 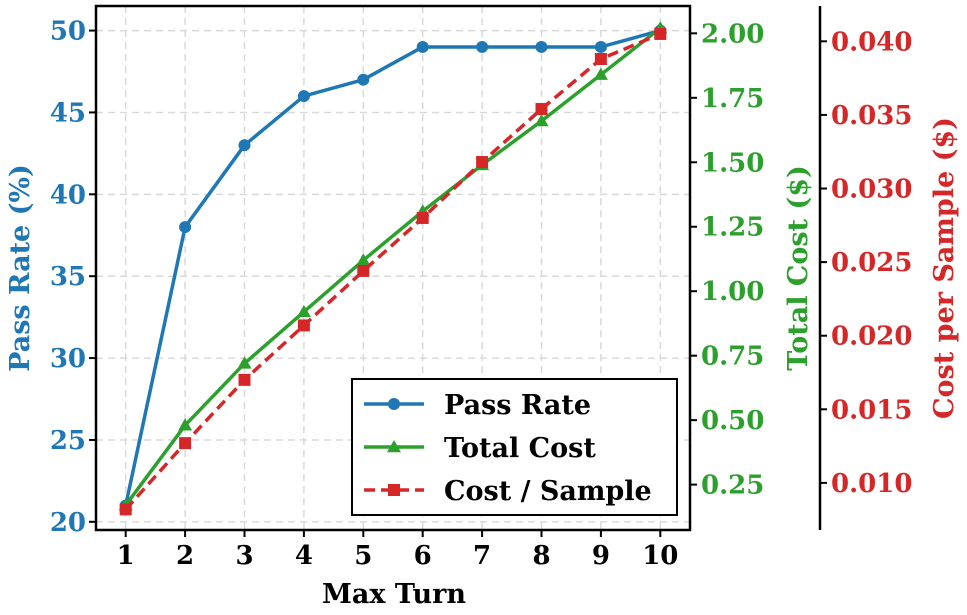 What do you see at coordinates (732, 357) in the screenshot?
I see `y-total-cost-tick-label: 0.75` at bounding box center [732, 357].